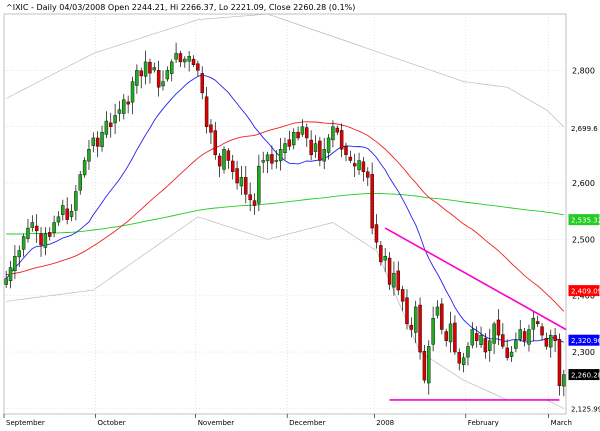 This screenshot has height=431, width=600. I want to click on price-label-box, so click(584, 220).